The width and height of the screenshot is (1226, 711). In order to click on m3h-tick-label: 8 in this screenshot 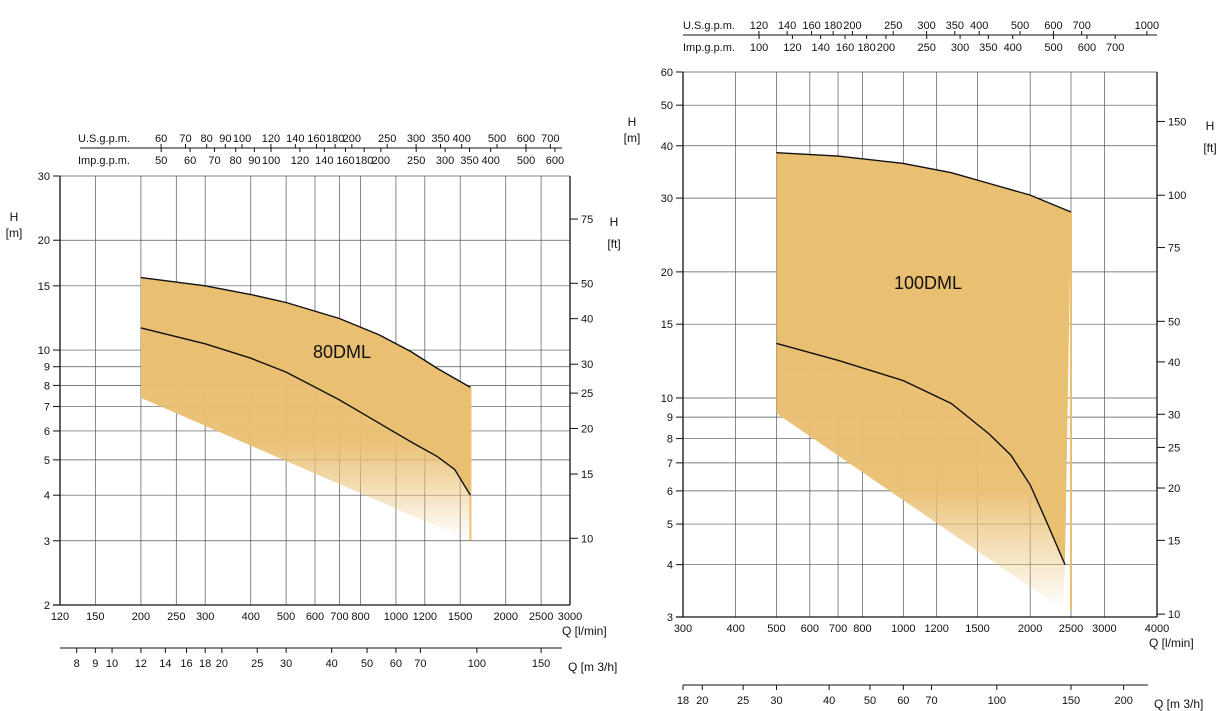, I will do `click(77, 664)`.